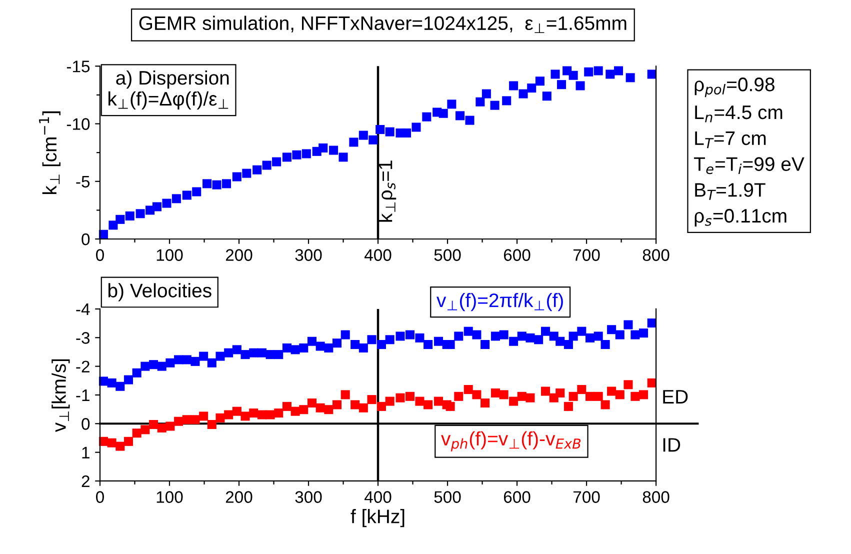 Image resolution: width=851 pixels, height=554 pixels. What do you see at coordinates (86, 481) in the screenshot?
I see `y-tick-label: 2` at bounding box center [86, 481].